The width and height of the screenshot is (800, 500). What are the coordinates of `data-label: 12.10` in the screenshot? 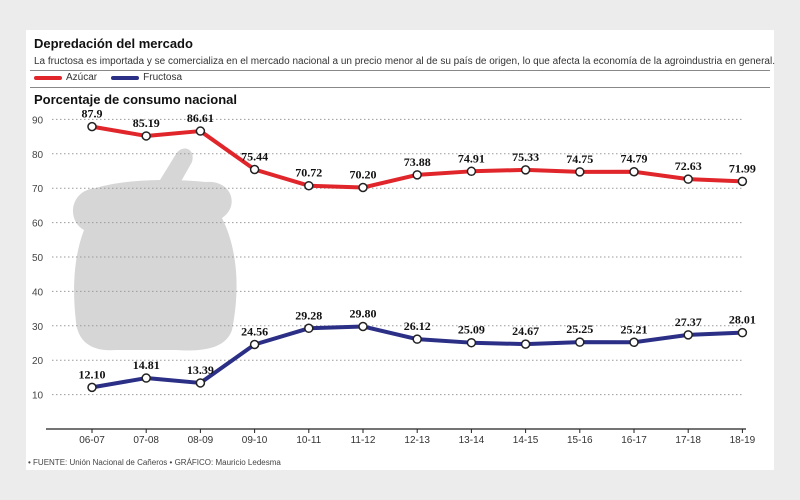 It's located at (92, 374).